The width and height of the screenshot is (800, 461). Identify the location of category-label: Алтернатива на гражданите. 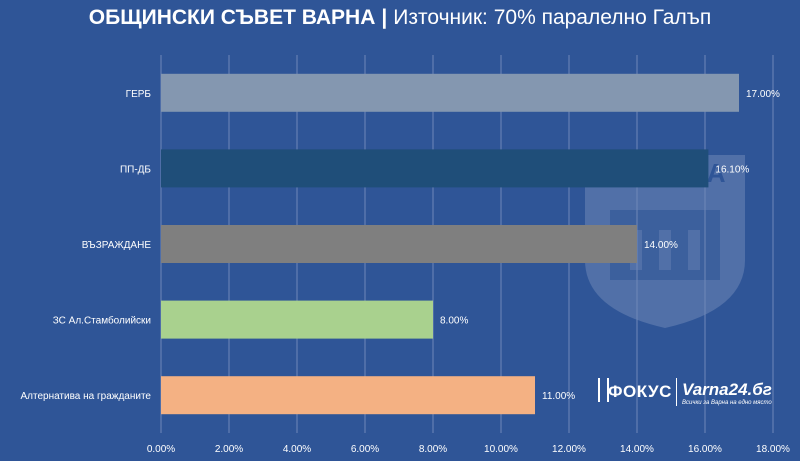
(85, 396).